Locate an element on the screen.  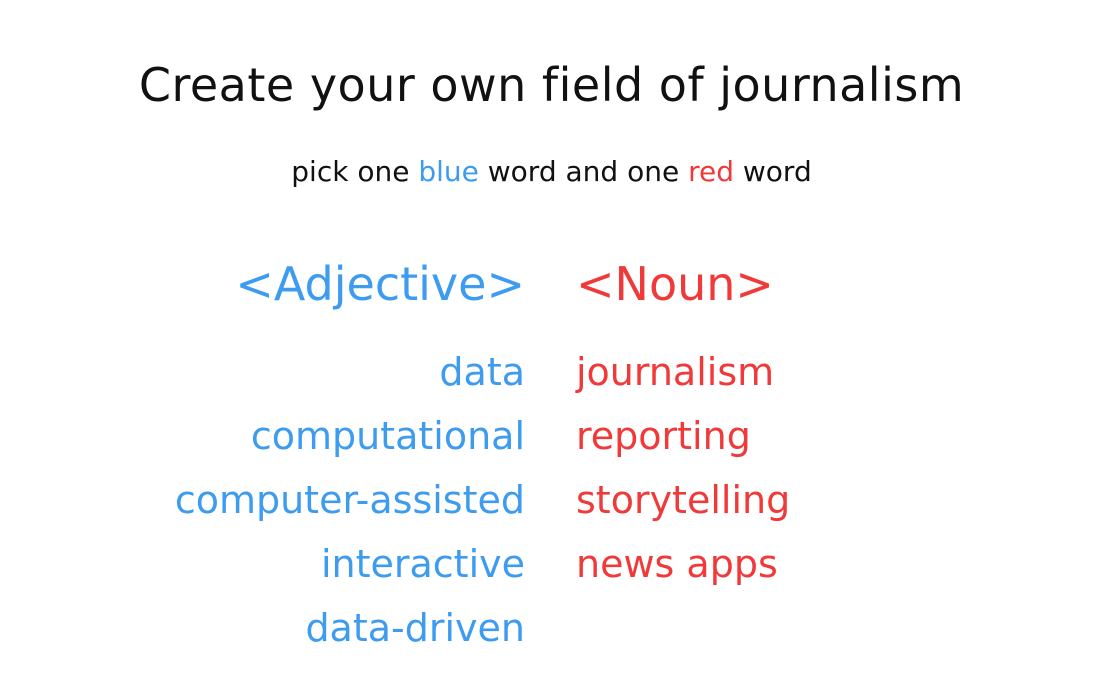
adjective-item-computational: computational is located at coordinates (387, 436).